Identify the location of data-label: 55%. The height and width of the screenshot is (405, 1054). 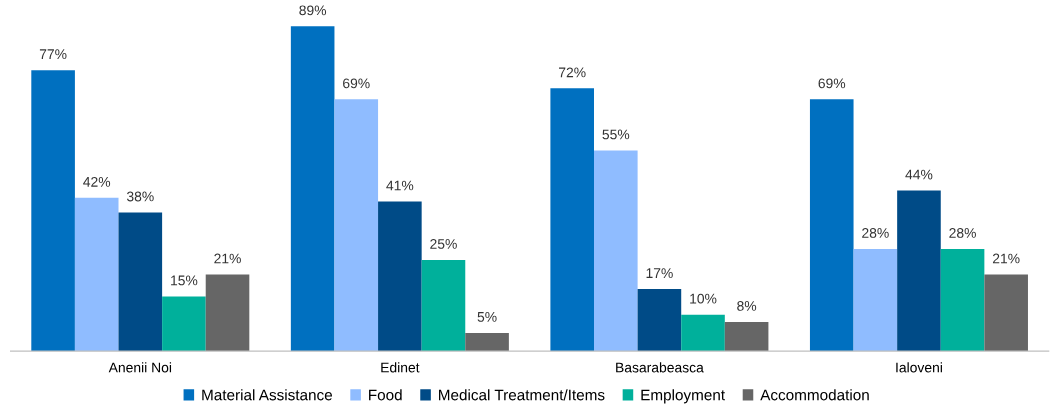
(616, 134).